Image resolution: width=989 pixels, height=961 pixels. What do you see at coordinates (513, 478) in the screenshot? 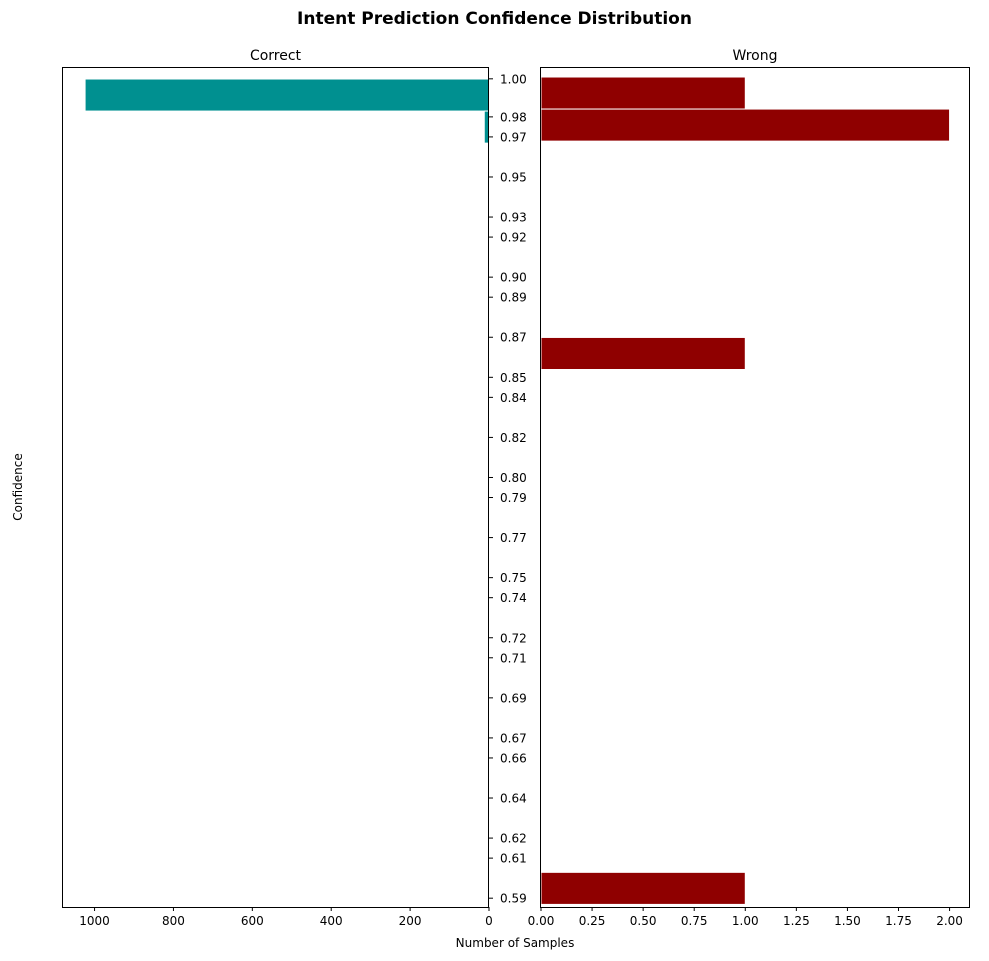
I see `y-tick-label: 0.80` at bounding box center [513, 478].